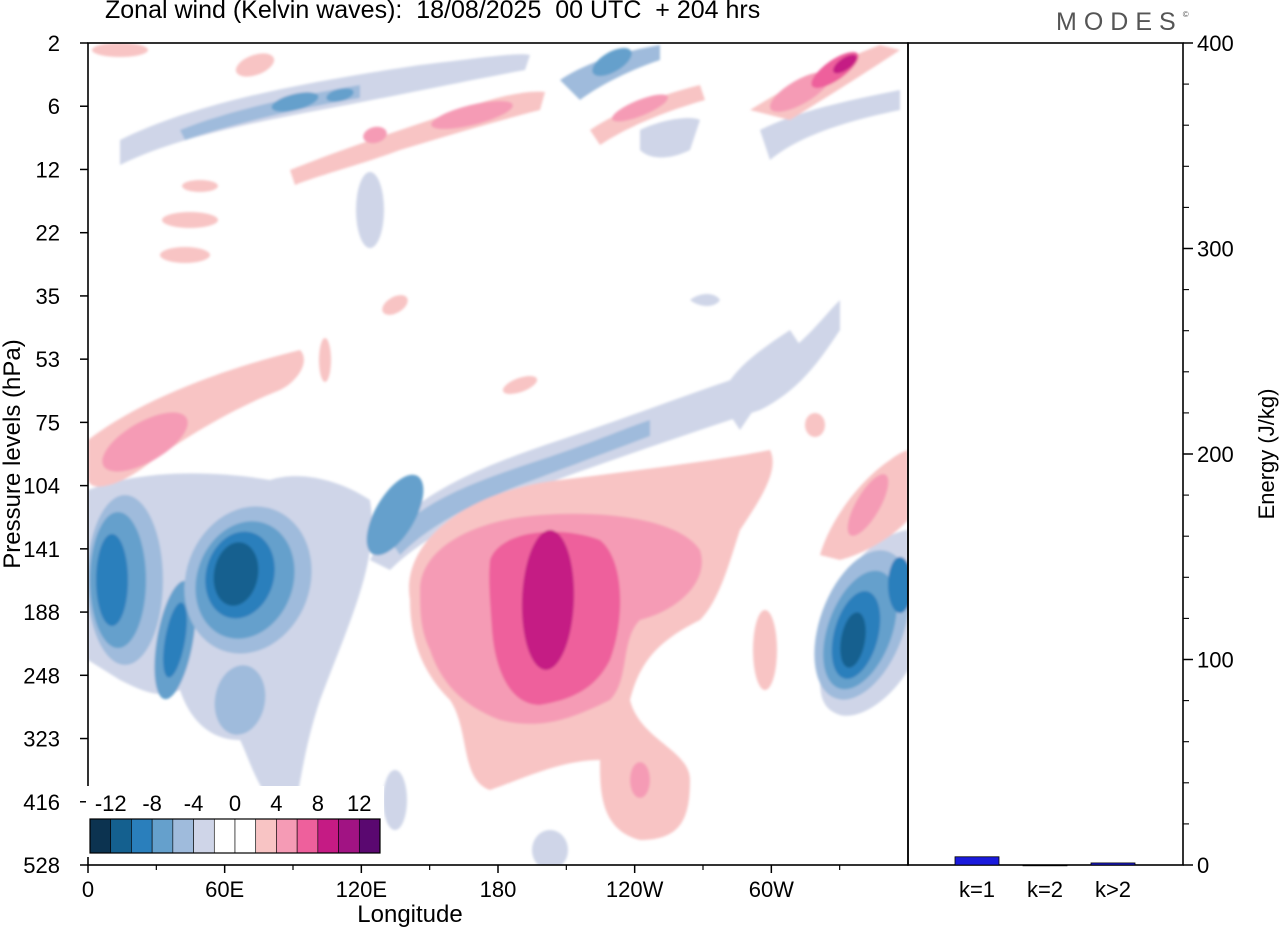  Describe the element at coordinates (48, 359) in the screenshot. I see `y-tick-label: 53` at that location.